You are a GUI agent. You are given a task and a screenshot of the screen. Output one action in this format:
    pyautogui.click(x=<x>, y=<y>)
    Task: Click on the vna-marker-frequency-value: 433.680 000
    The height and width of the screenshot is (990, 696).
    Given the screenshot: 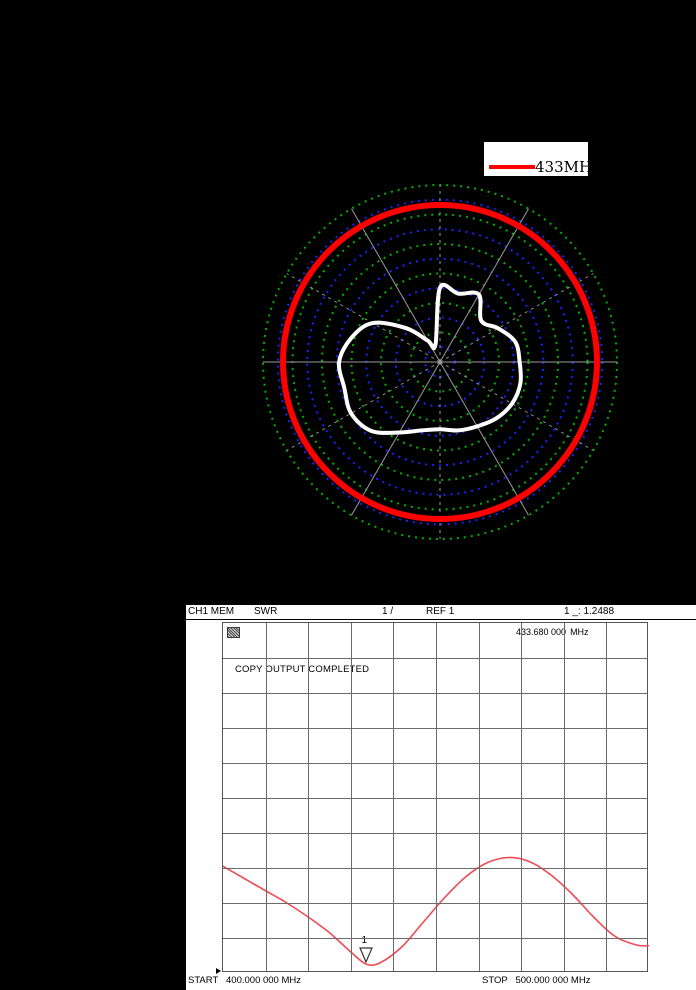 What is the action you would take?
    pyautogui.click(x=541, y=632)
    